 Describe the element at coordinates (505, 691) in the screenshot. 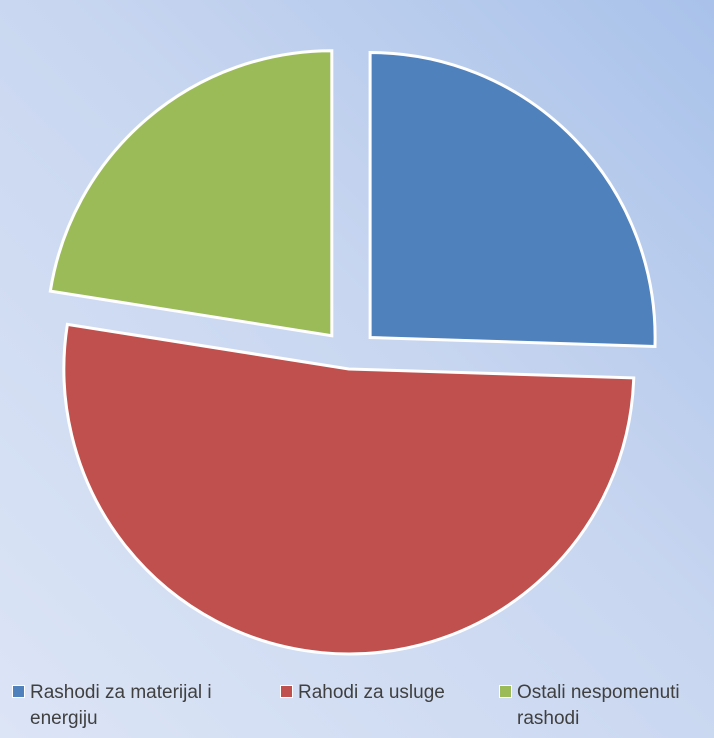

I see `legend-swatch-green` at that location.